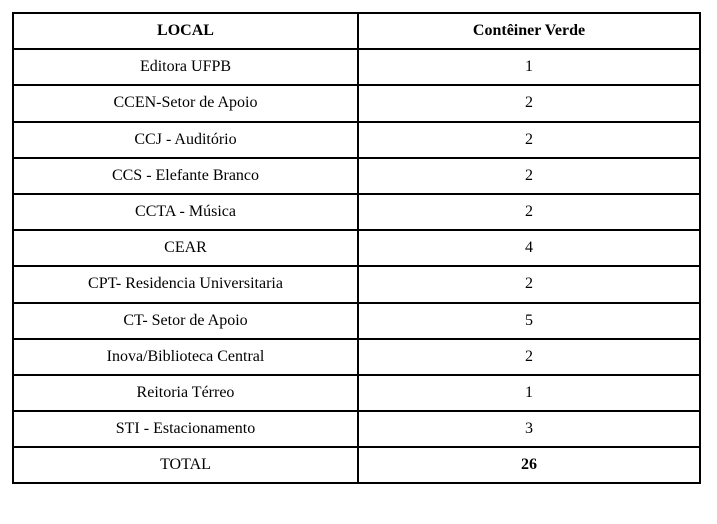 This screenshot has width=717, height=524. What do you see at coordinates (185, 320) in the screenshot?
I see `local-cell: CT- Setor de Apoio` at bounding box center [185, 320].